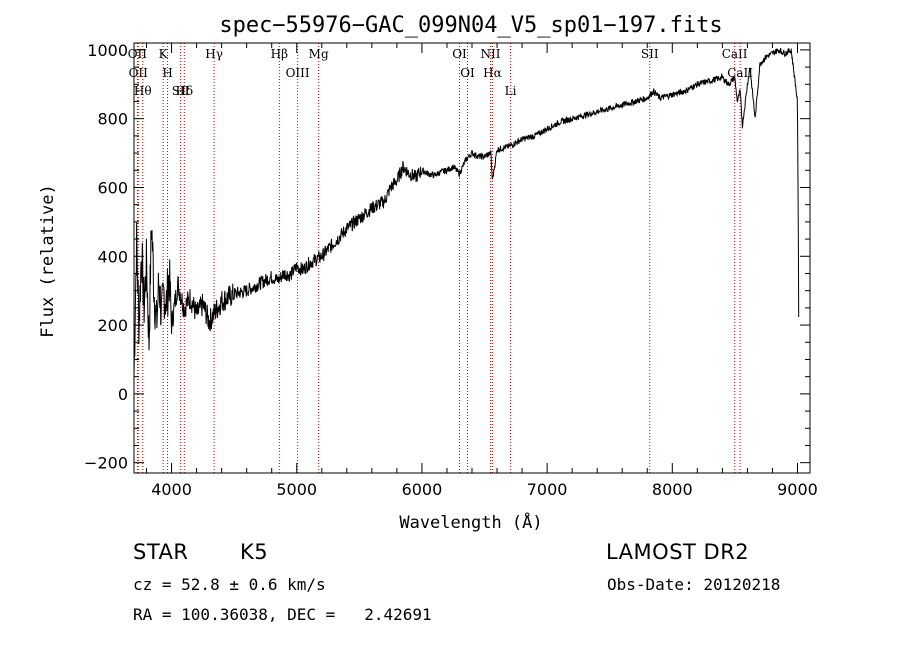 This screenshot has height=649, width=900. What do you see at coordinates (492, 73) in the screenshot?
I see `spectral-line-label: Hα` at bounding box center [492, 73].